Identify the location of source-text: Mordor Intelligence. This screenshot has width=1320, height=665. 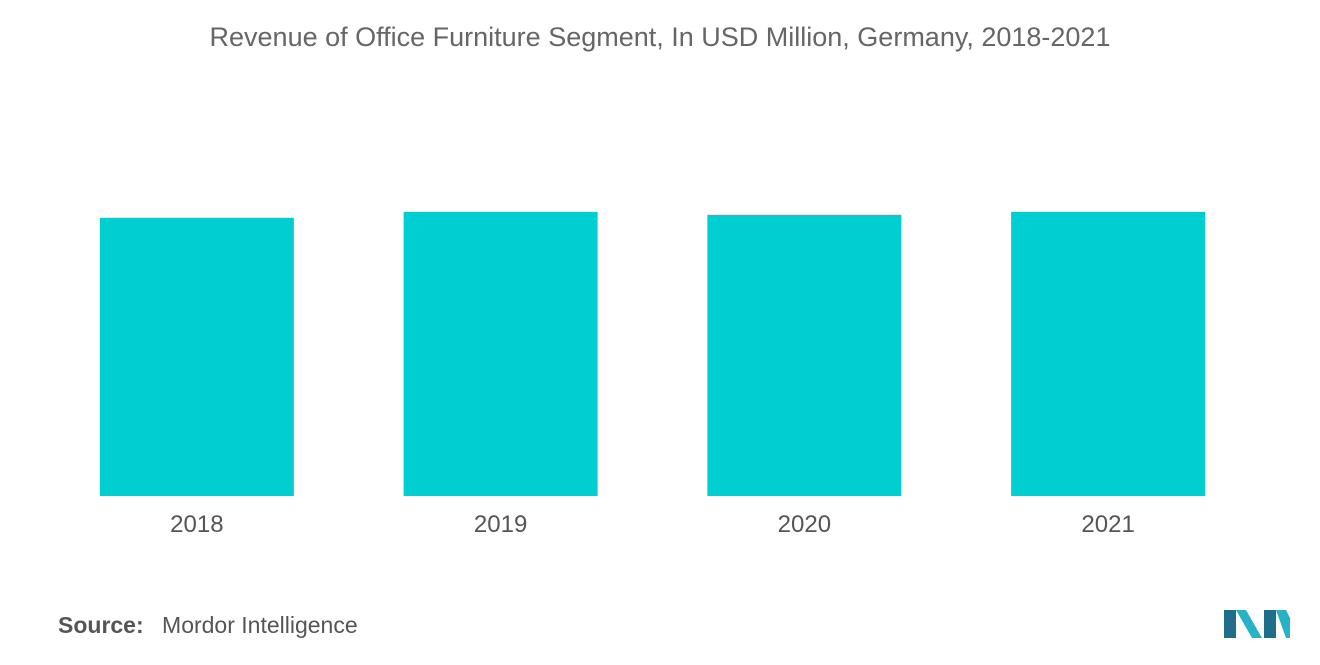
(260, 625).